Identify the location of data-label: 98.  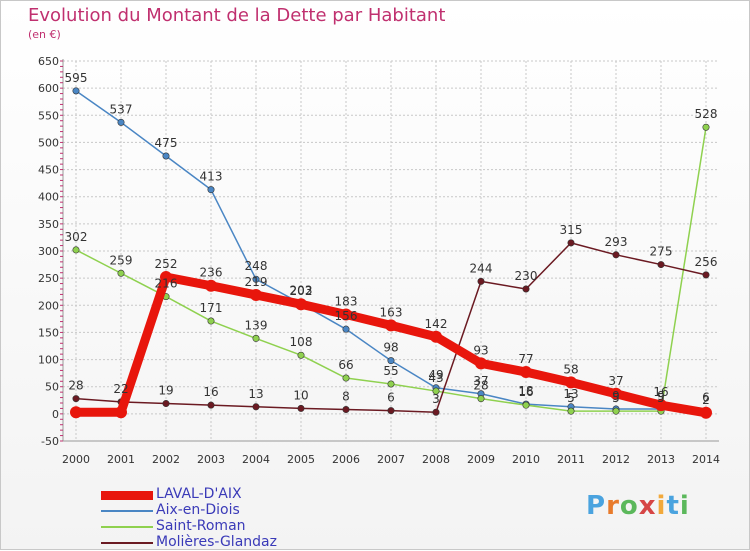
(390, 348).